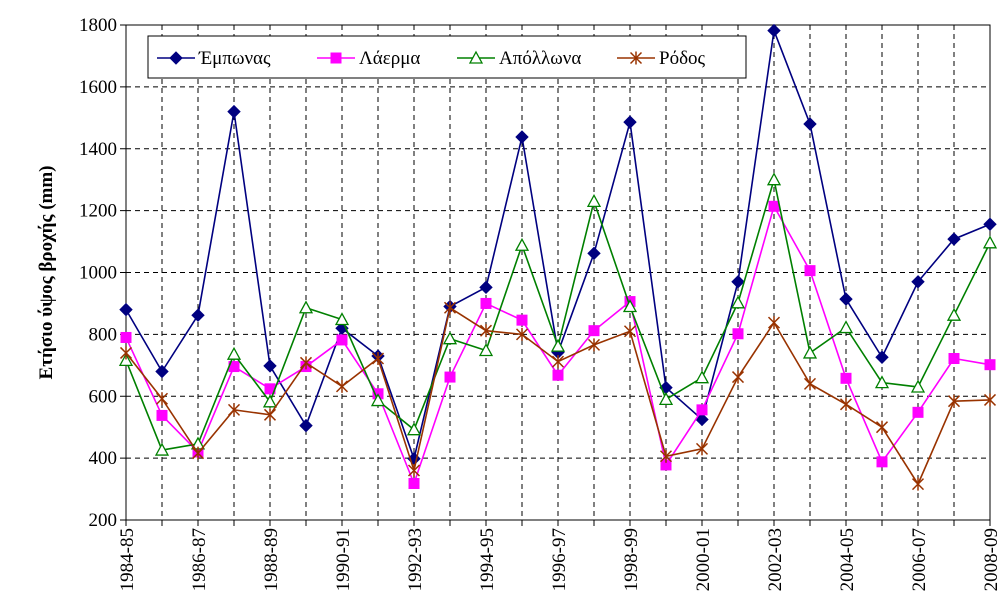 The image size is (1002, 616). Describe the element at coordinates (847, 559) in the screenshot. I see `x-tick-label: 2004-05` at that location.